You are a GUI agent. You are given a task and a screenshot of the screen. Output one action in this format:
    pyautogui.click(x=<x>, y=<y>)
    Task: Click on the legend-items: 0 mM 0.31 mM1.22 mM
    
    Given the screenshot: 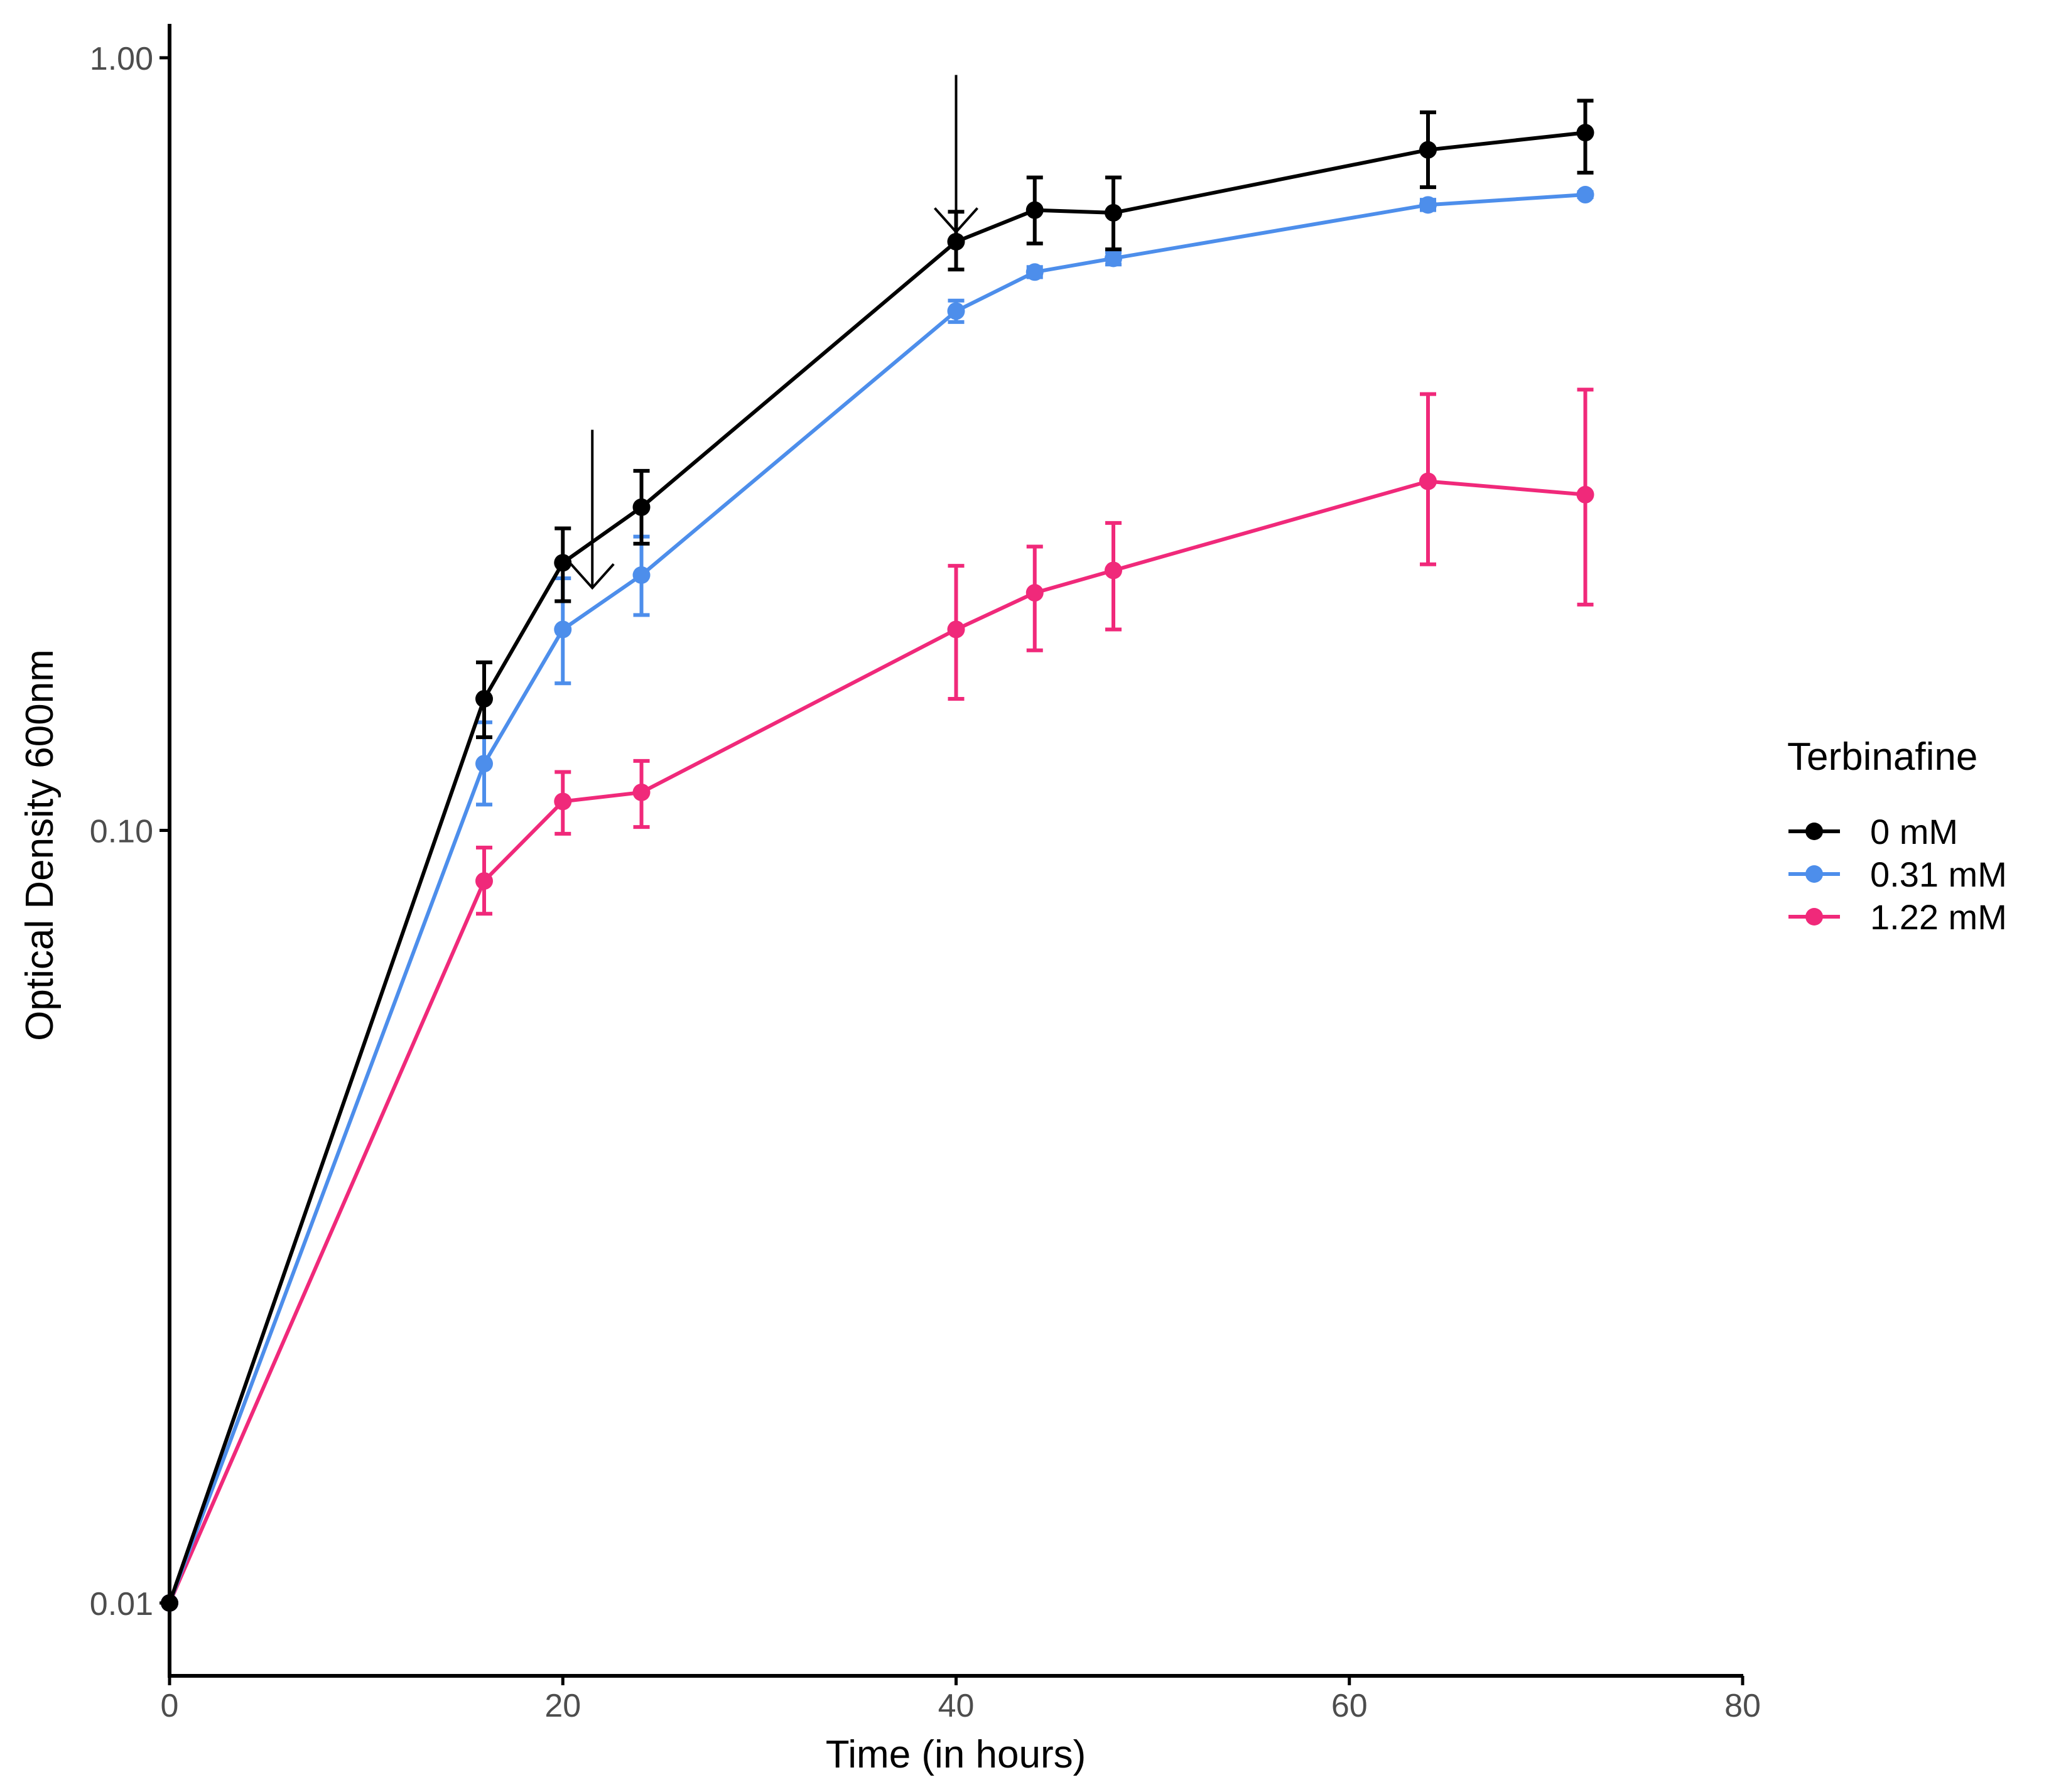 What is the action you would take?
    pyautogui.click(x=1897, y=874)
    